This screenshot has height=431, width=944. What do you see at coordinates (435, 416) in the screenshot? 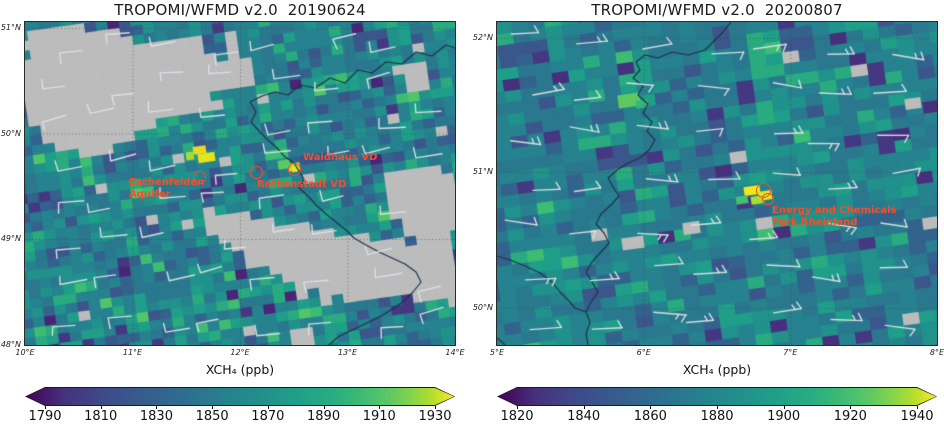
I see `colorbar-tick-label: 1930` at bounding box center [435, 416].